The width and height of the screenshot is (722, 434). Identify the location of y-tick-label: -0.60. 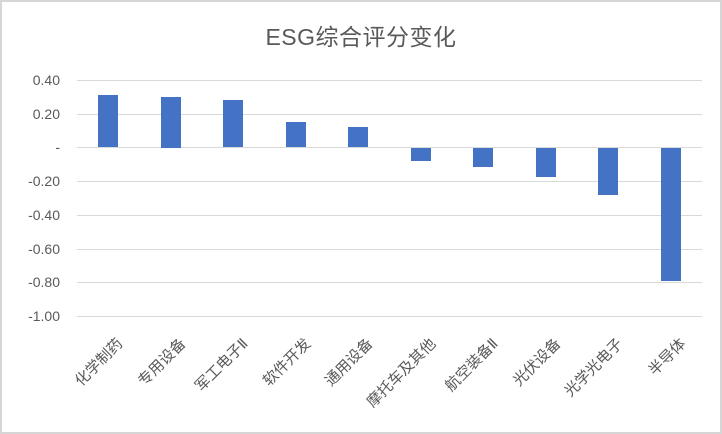
(44, 249).